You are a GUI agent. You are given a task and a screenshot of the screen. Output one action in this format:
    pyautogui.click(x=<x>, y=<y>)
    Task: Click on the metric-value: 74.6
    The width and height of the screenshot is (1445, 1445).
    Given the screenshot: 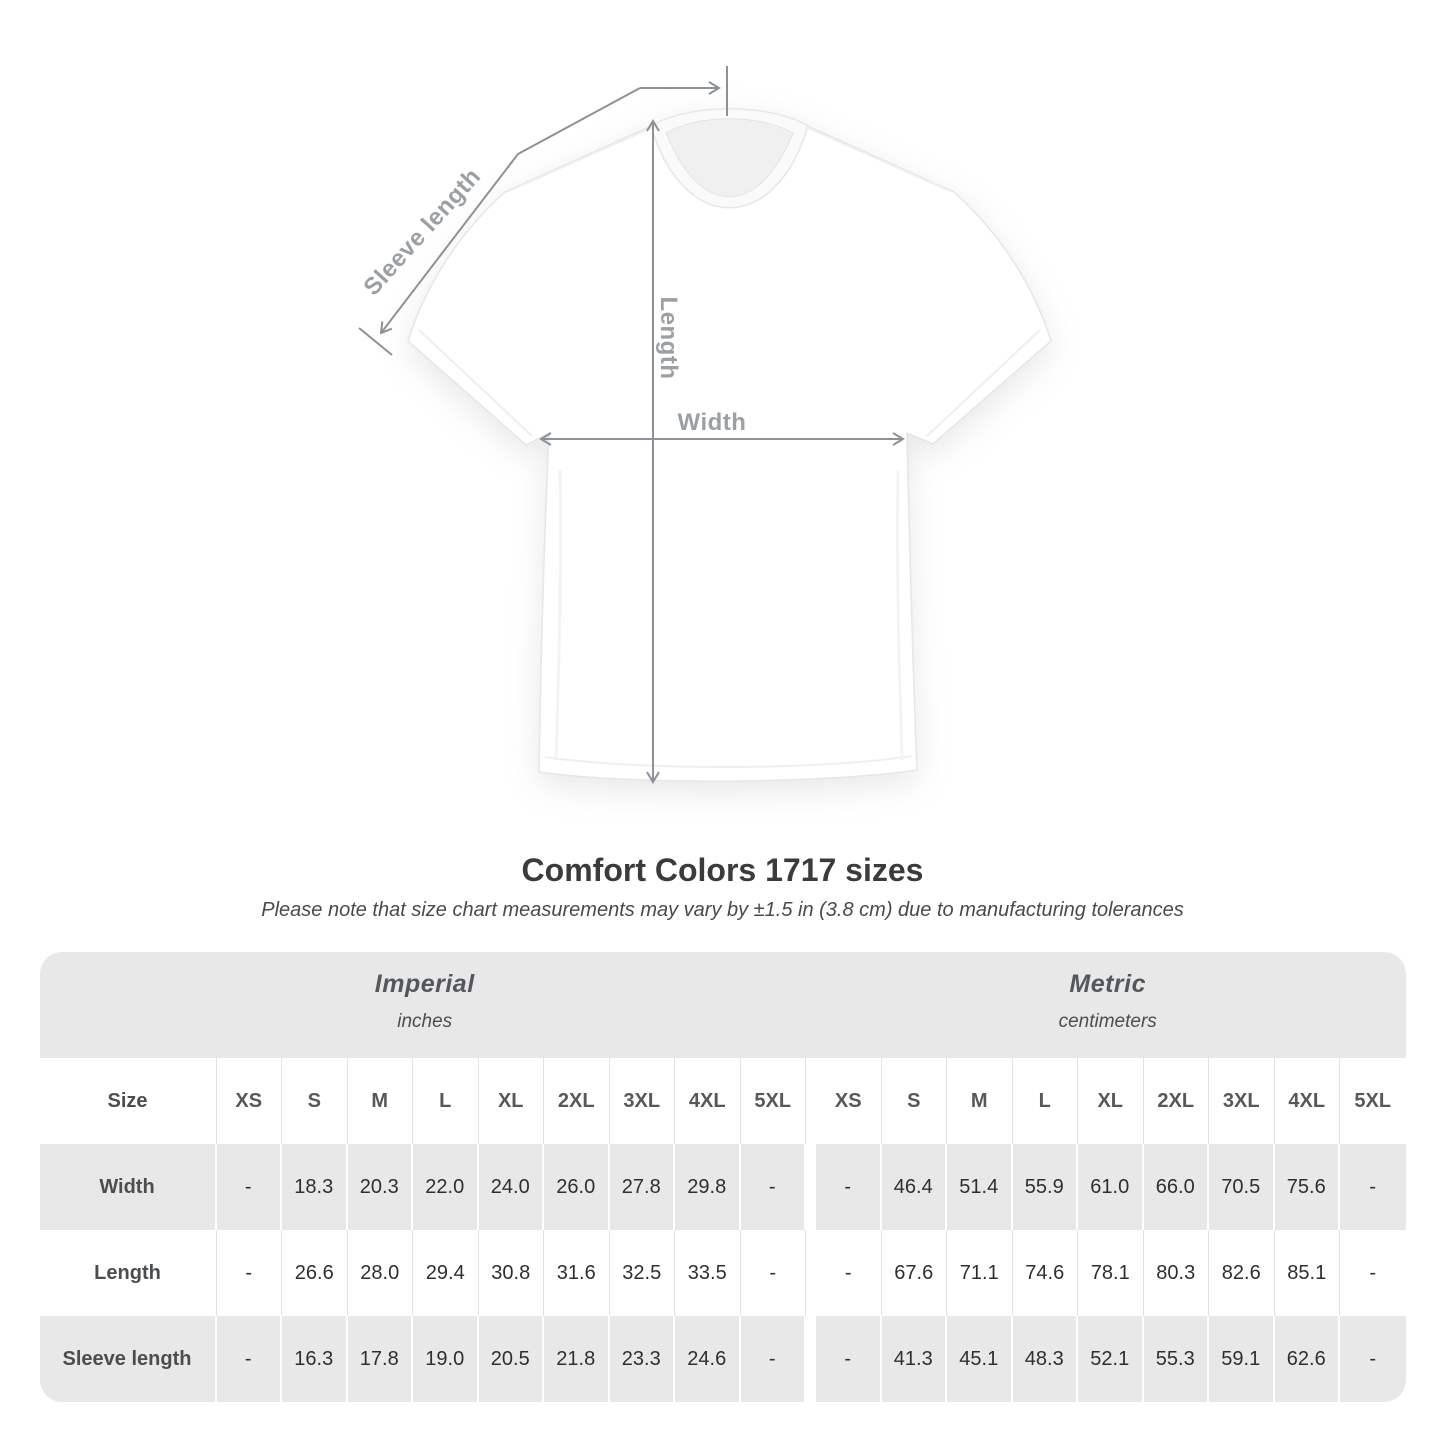 What is the action you would take?
    pyautogui.click(x=1045, y=1273)
    